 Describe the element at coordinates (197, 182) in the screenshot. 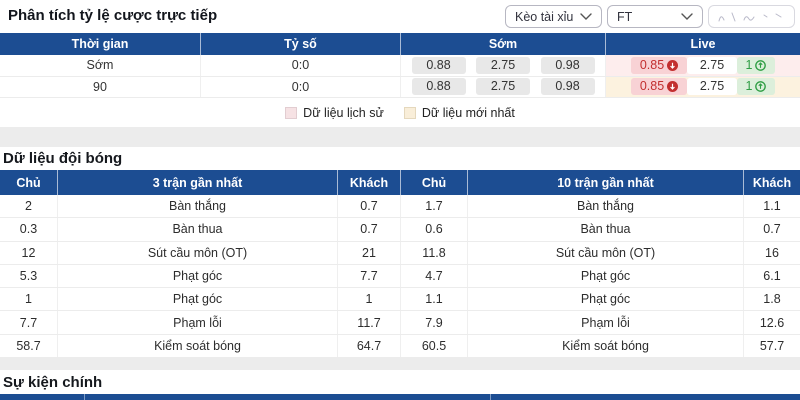

I see `col-header-last3: 3 trận gần nhất` at that location.